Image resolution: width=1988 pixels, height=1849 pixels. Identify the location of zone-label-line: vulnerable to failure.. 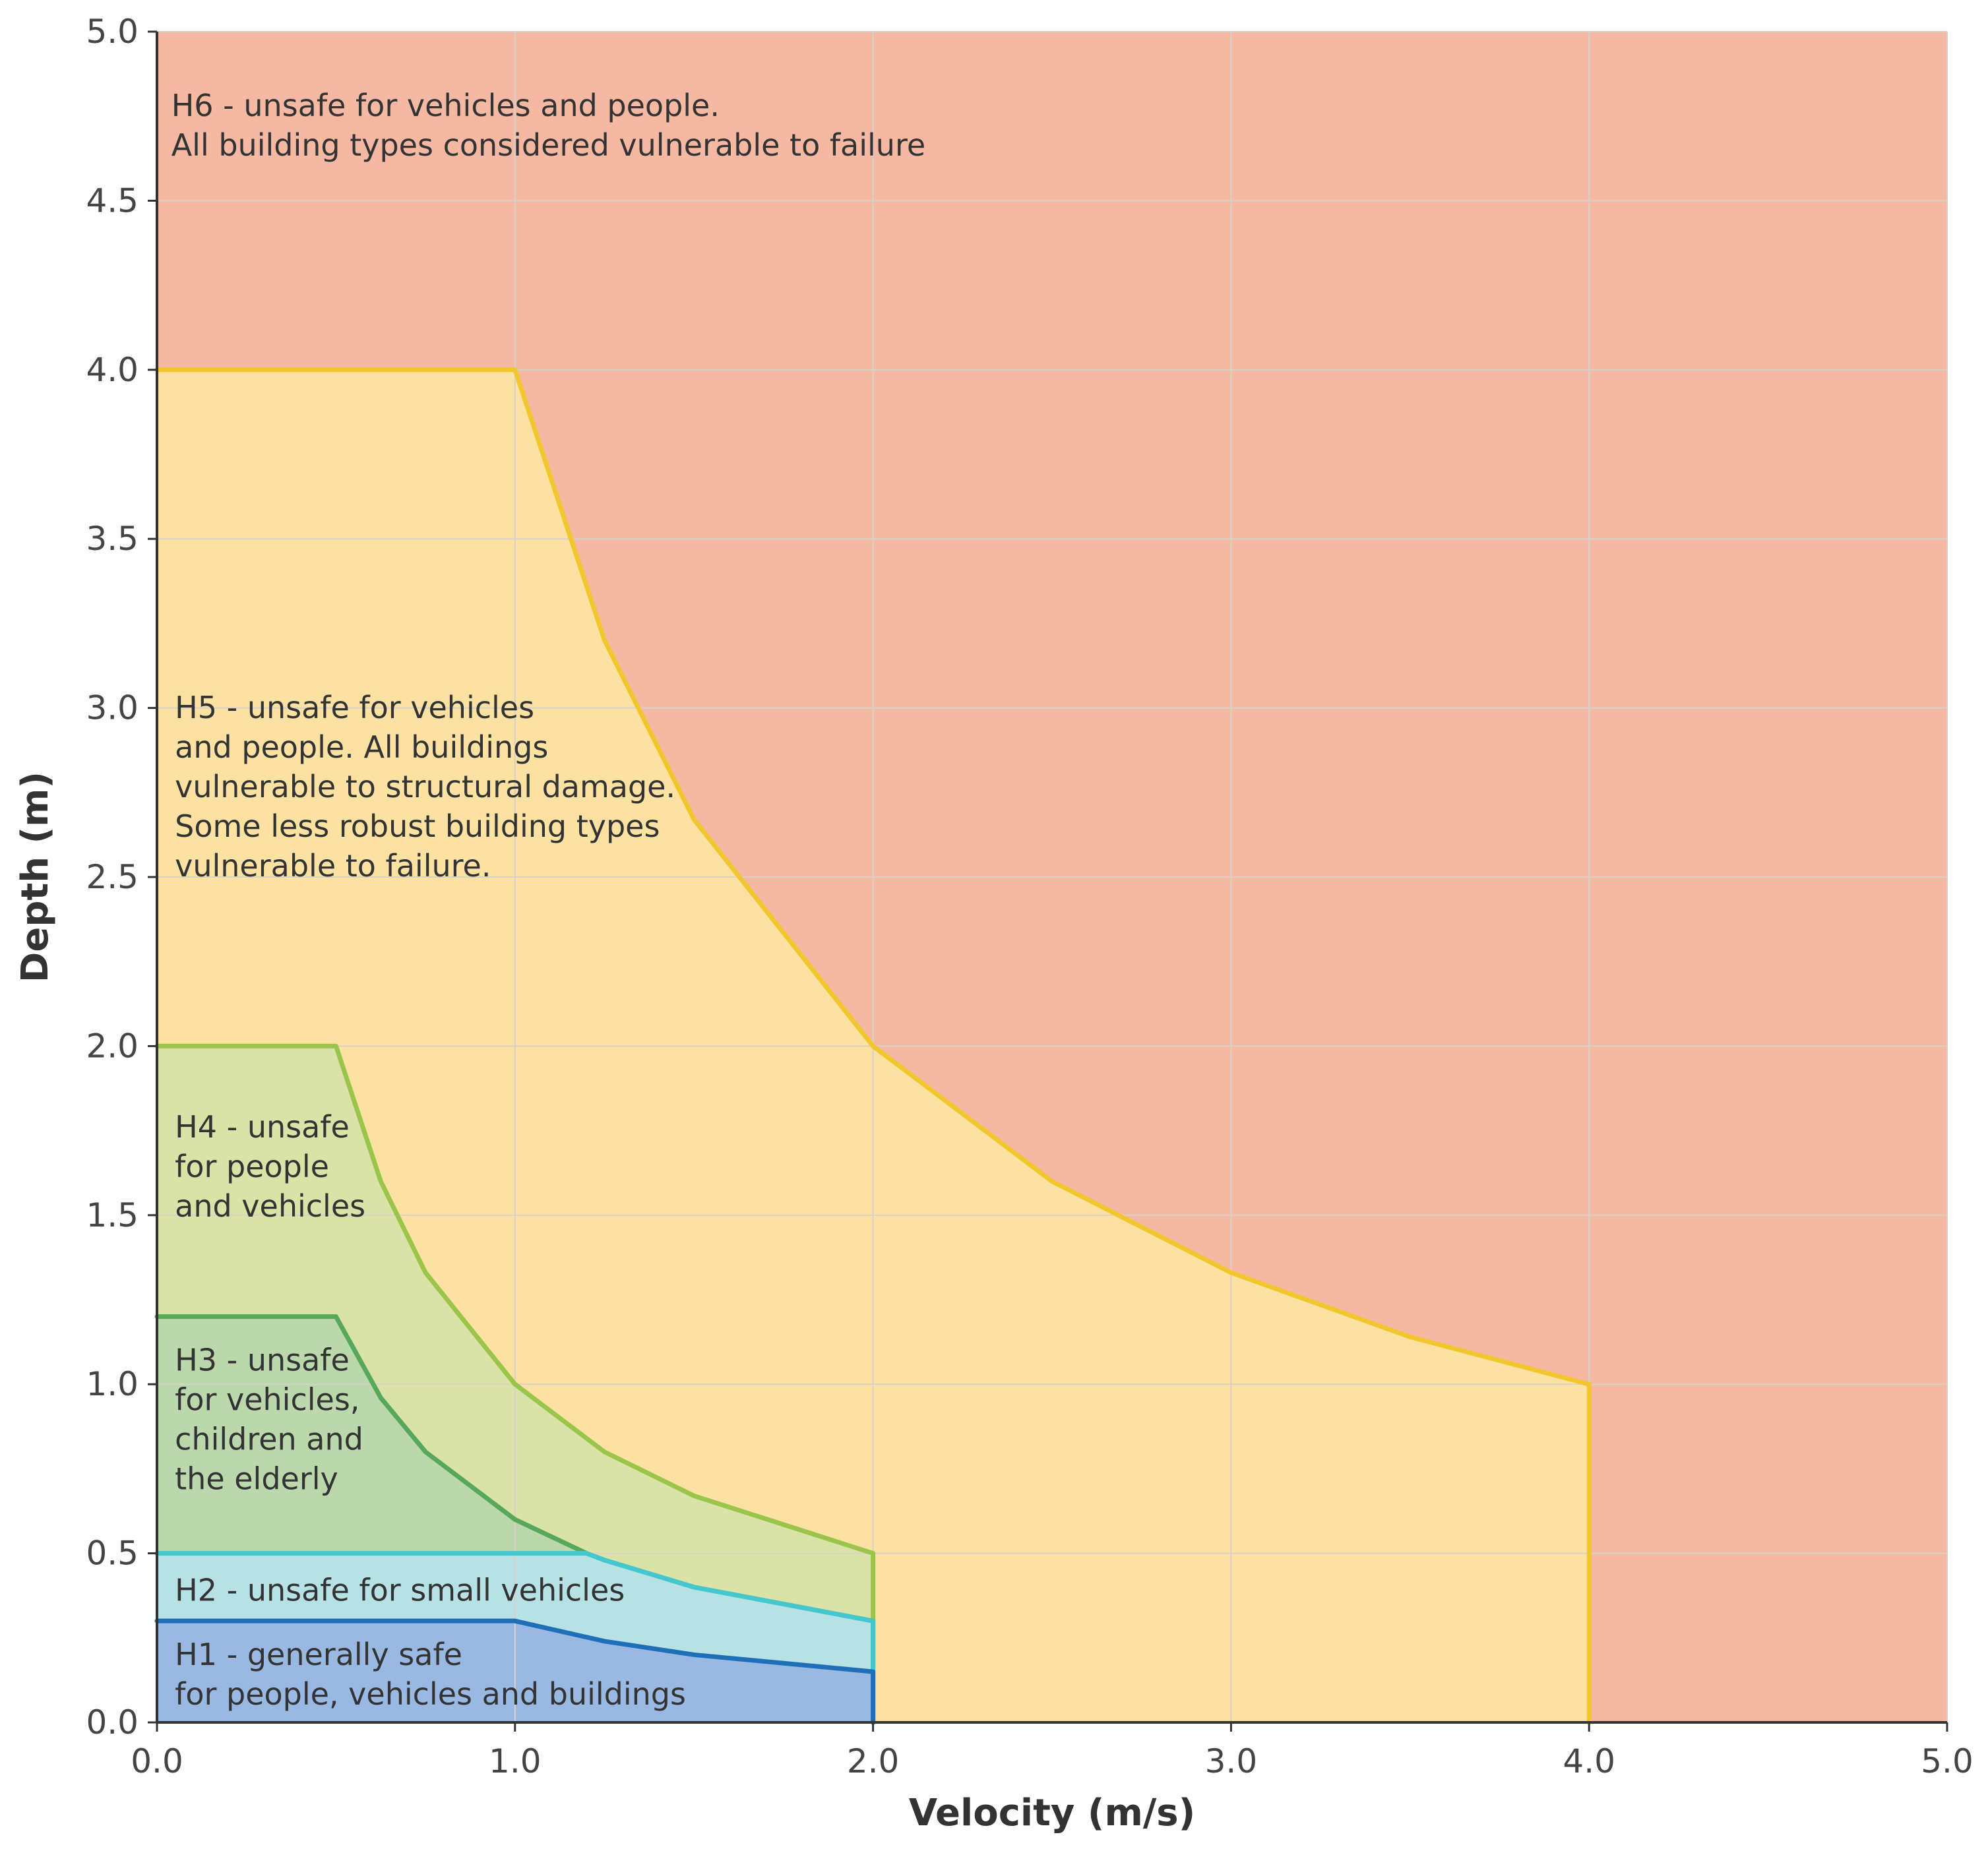
(333, 866).